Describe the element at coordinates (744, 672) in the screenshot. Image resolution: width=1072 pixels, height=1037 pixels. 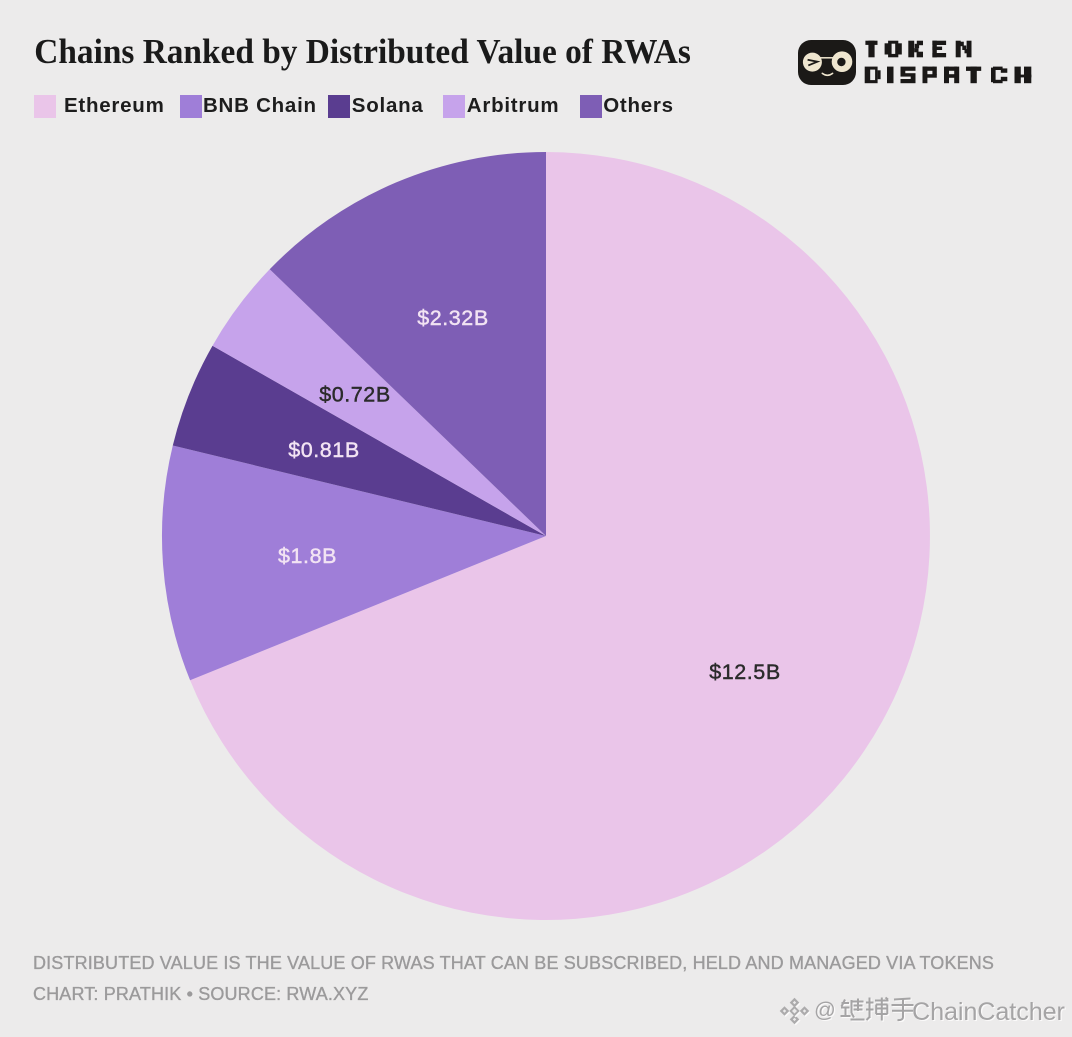
I see `svg-text: $12.5B` at that location.